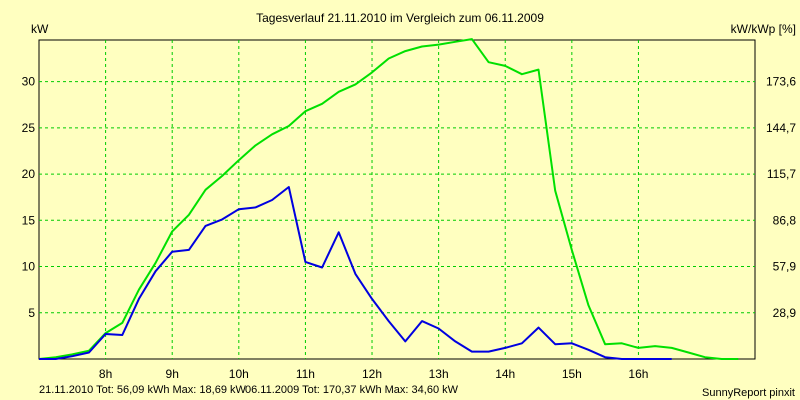 This screenshot has height=400, width=800. I want to click on x-tick-label: 16h, so click(638, 374).